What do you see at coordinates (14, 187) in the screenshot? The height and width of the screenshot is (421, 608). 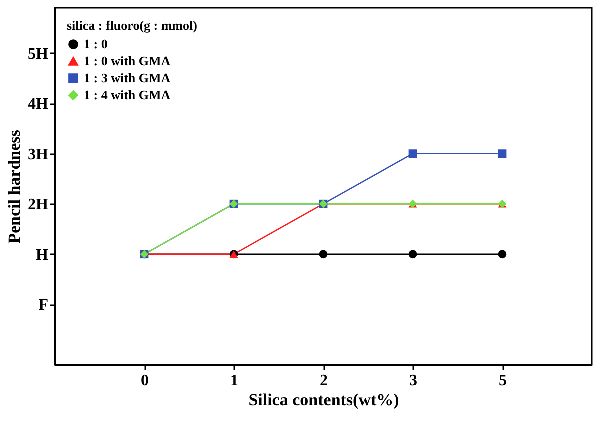 I see `y-axis-title: Pencil hardness` at bounding box center [14, 187].